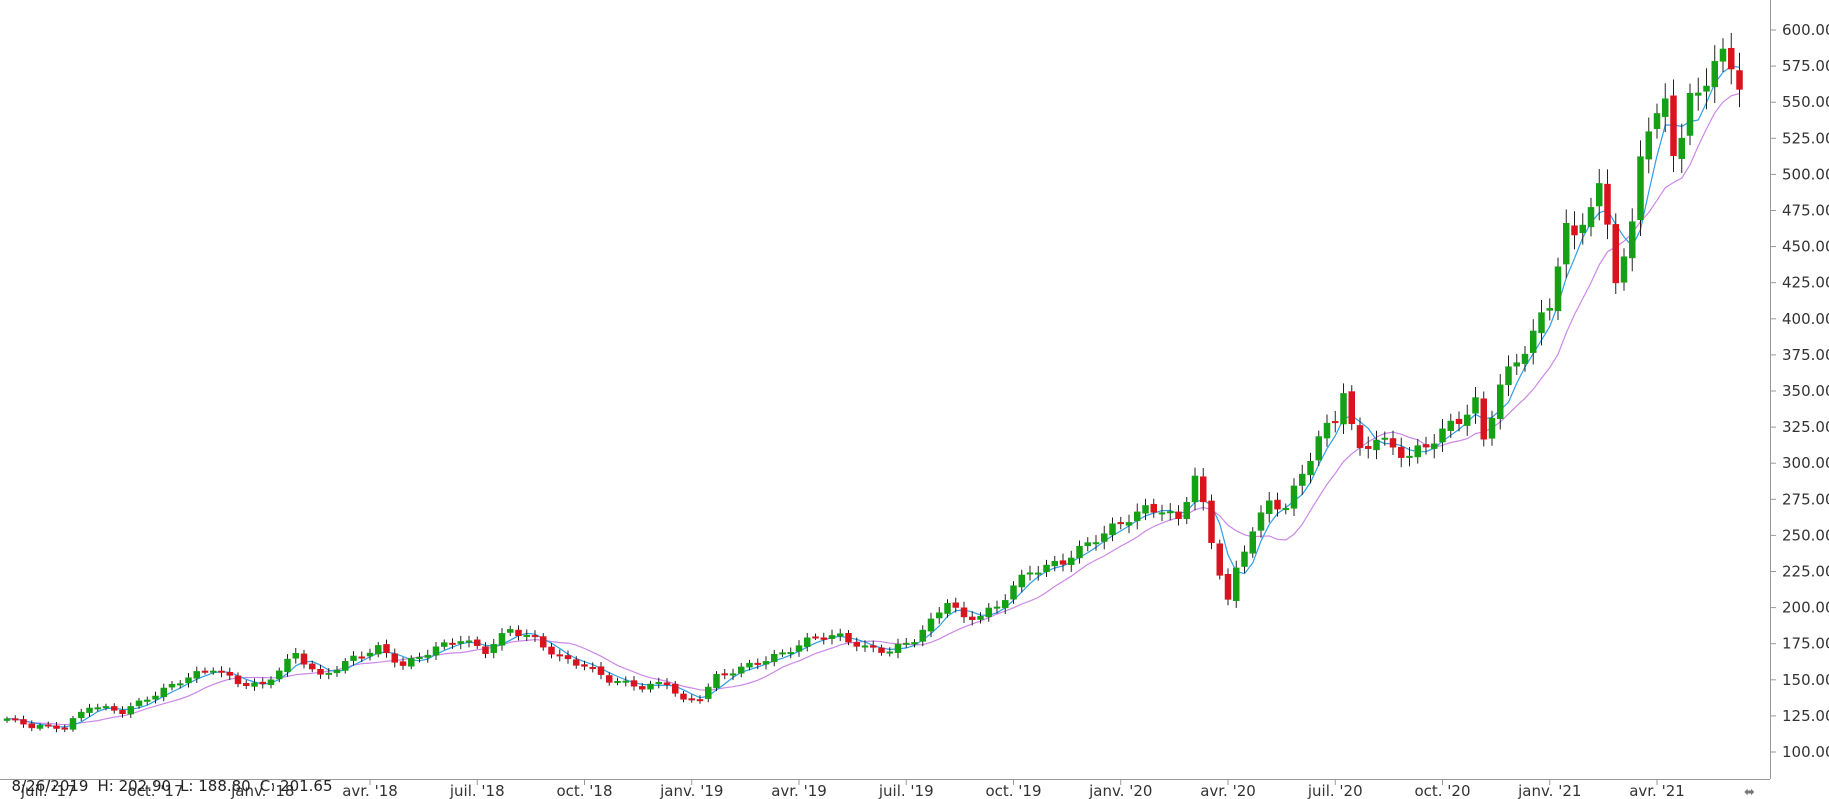  What do you see at coordinates (1805, 211) in the screenshot?
I see `y-tick-label: 475.00` at bounding box center [1805, 211].